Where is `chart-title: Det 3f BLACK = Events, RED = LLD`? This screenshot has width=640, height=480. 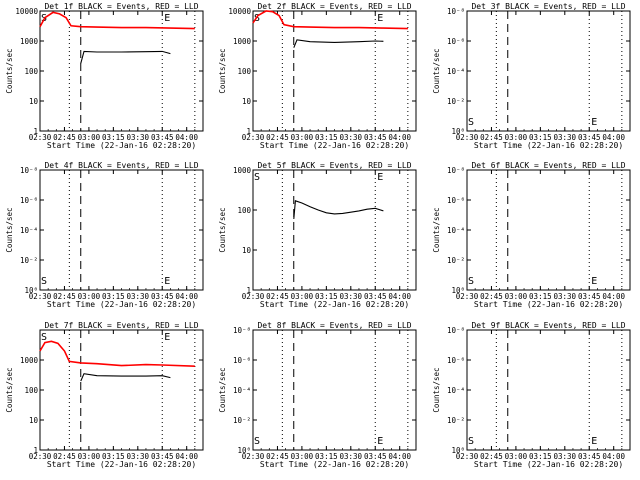
chart-title: Det 3f BLACK = Events, RED = LLD is located at coordinates (548, 6).